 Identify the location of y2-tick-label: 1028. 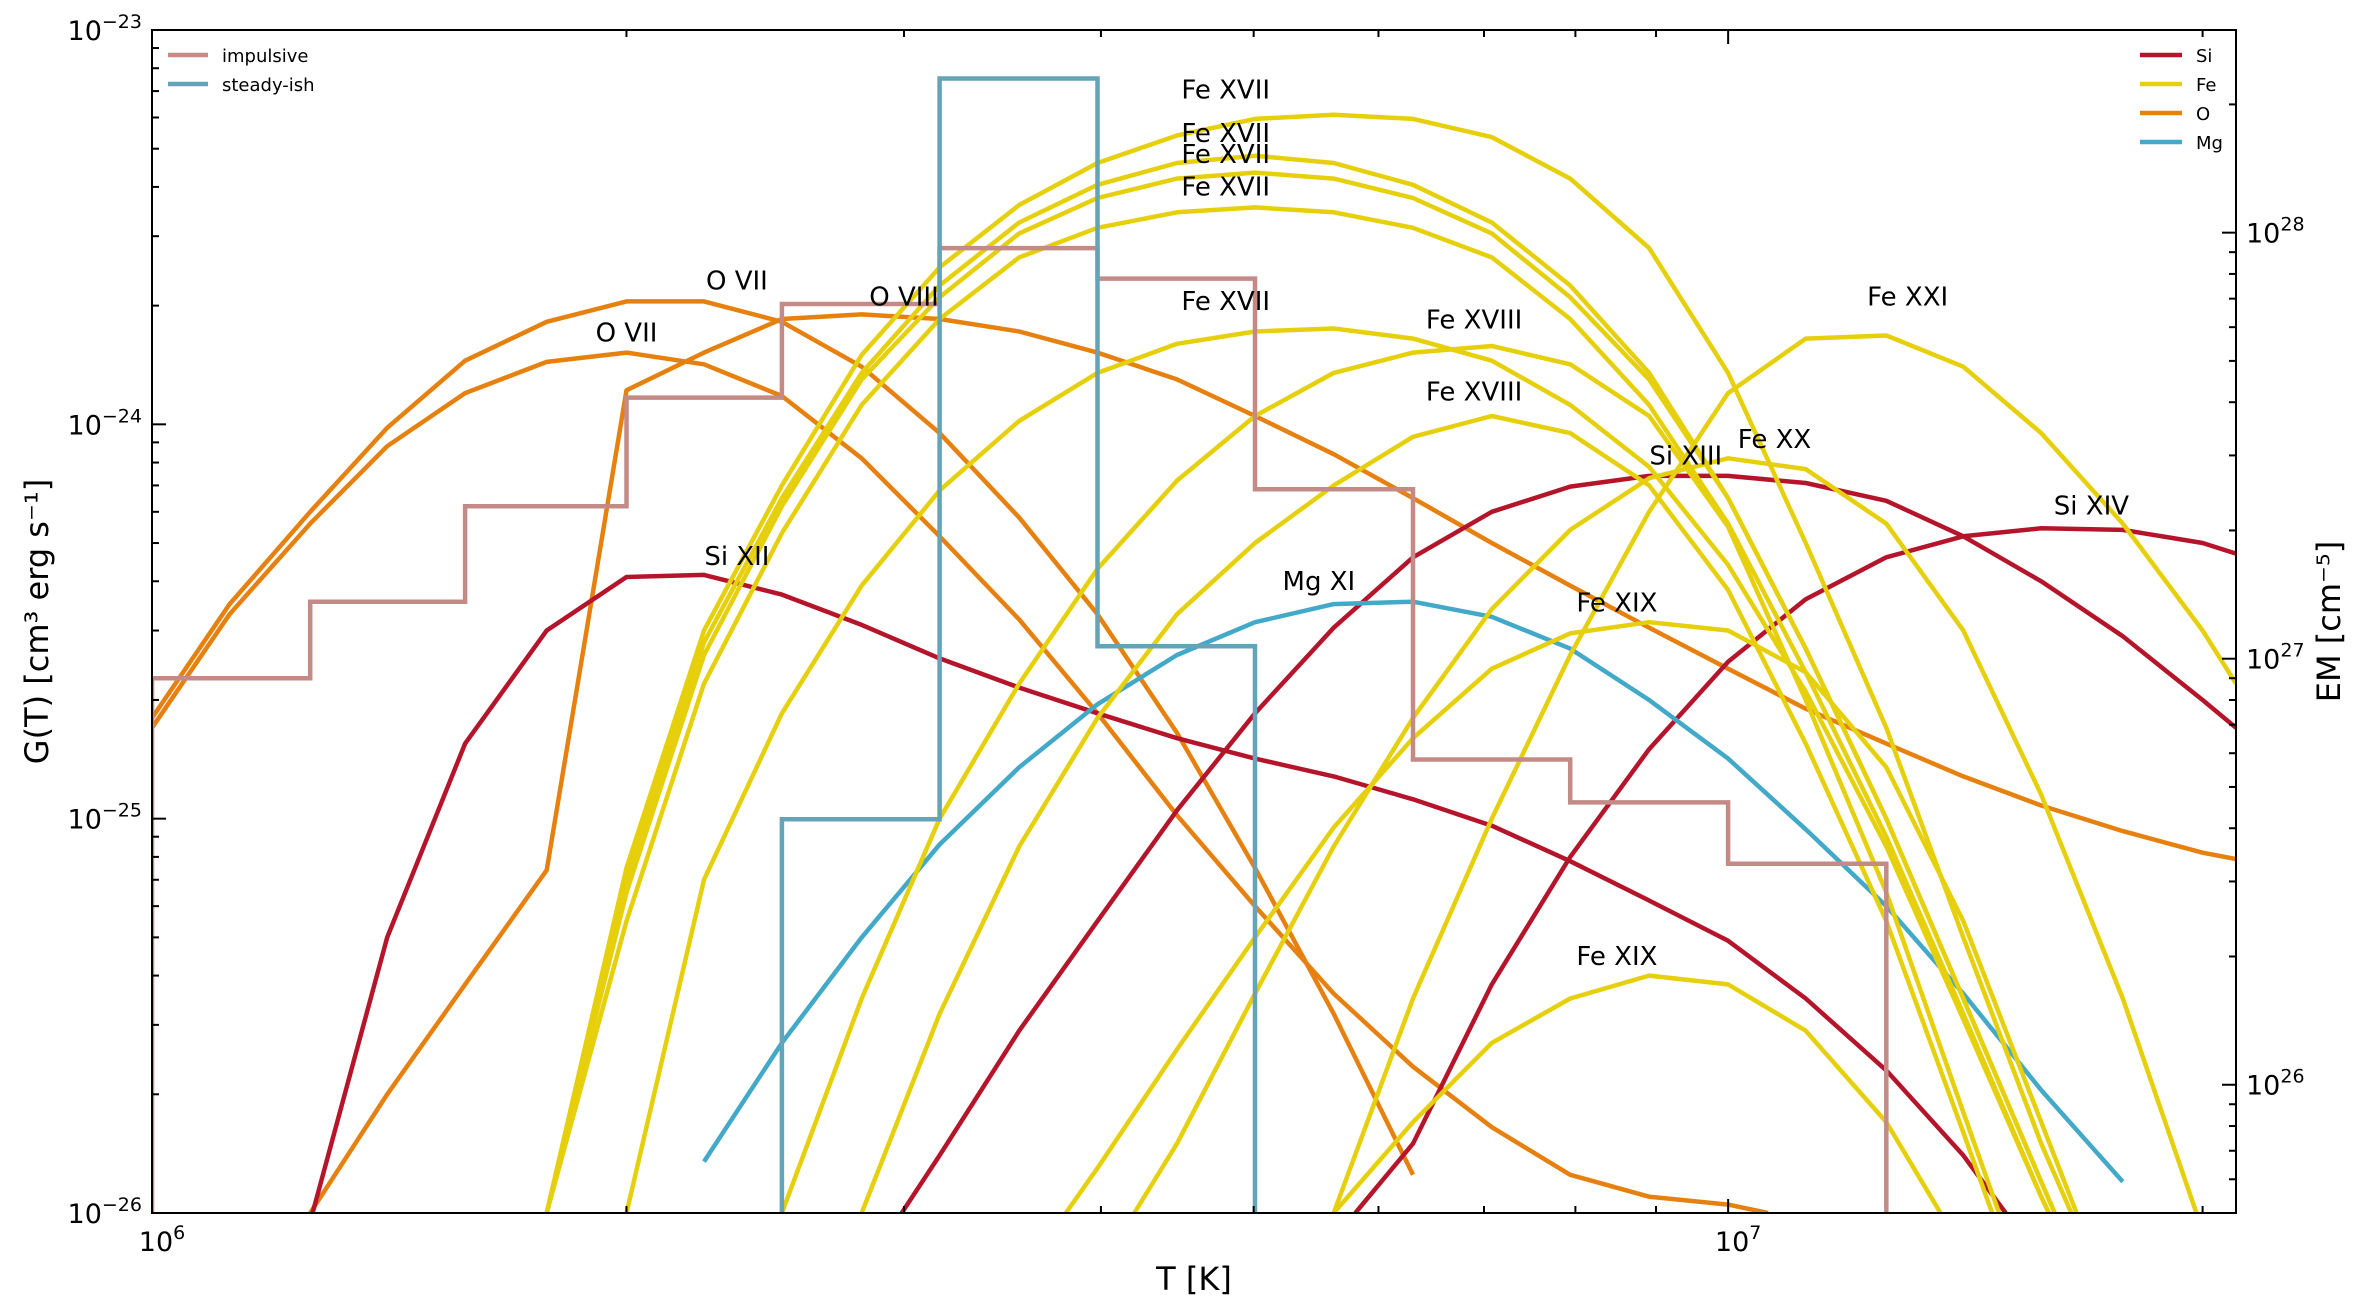
(2275, 232).